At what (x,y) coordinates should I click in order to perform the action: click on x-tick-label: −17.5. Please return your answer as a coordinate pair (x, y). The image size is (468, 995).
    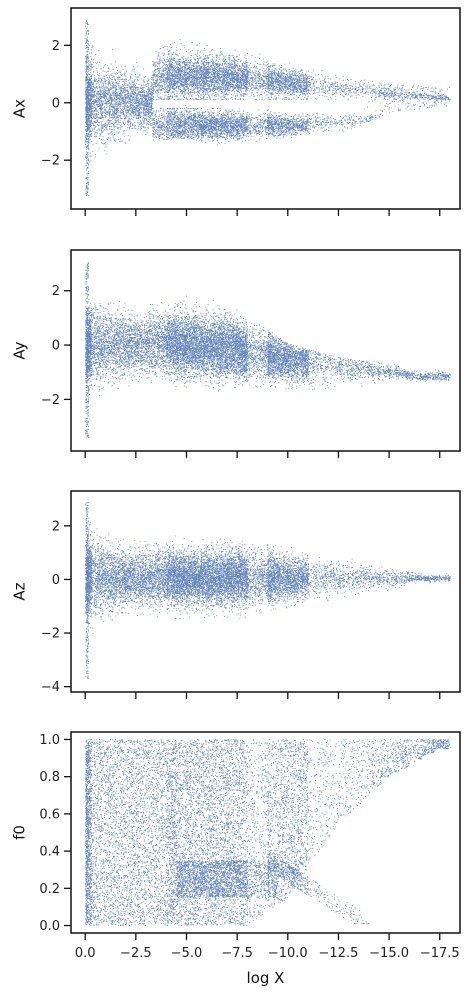
    Looking at the image, I should click on (440, 953).